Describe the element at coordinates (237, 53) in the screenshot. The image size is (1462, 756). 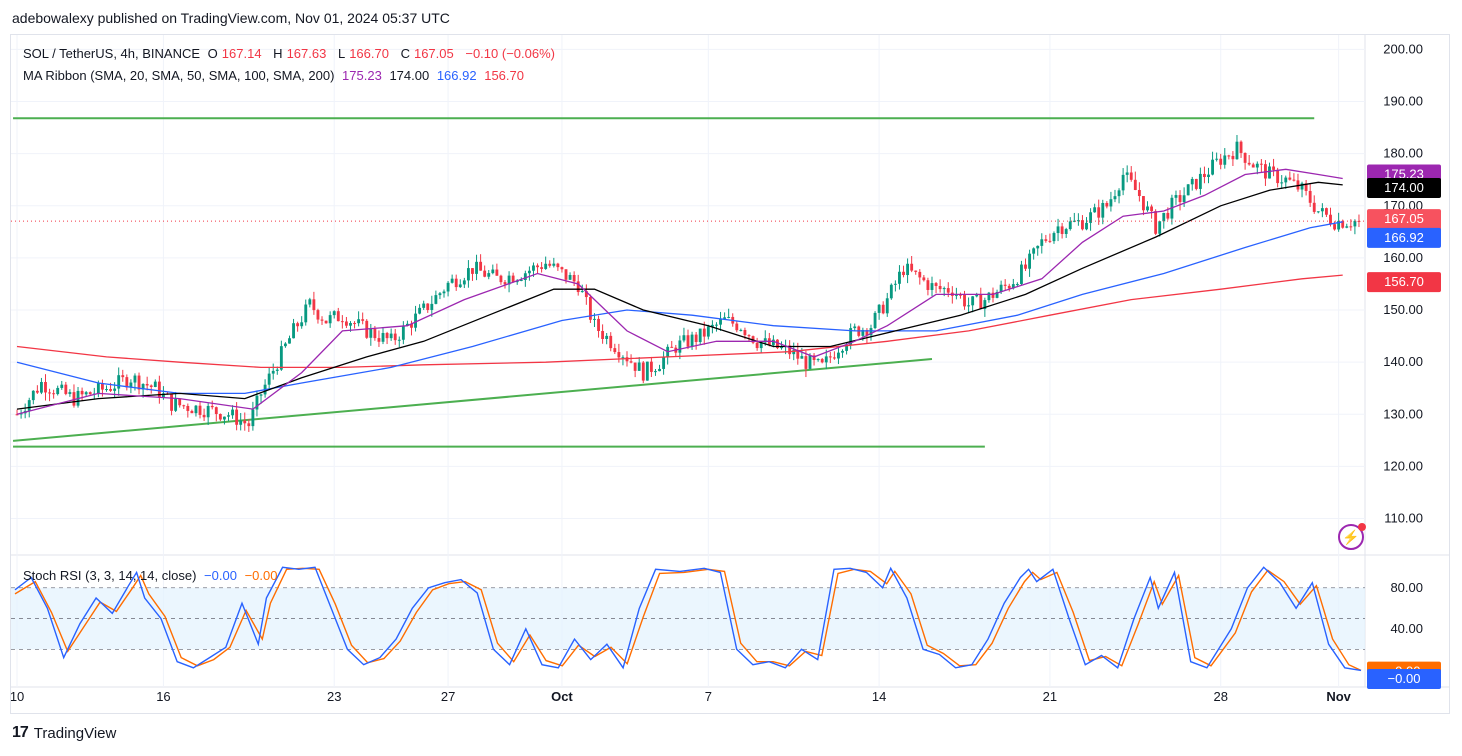
I see `ohlc-open: O 167.14` at that location.